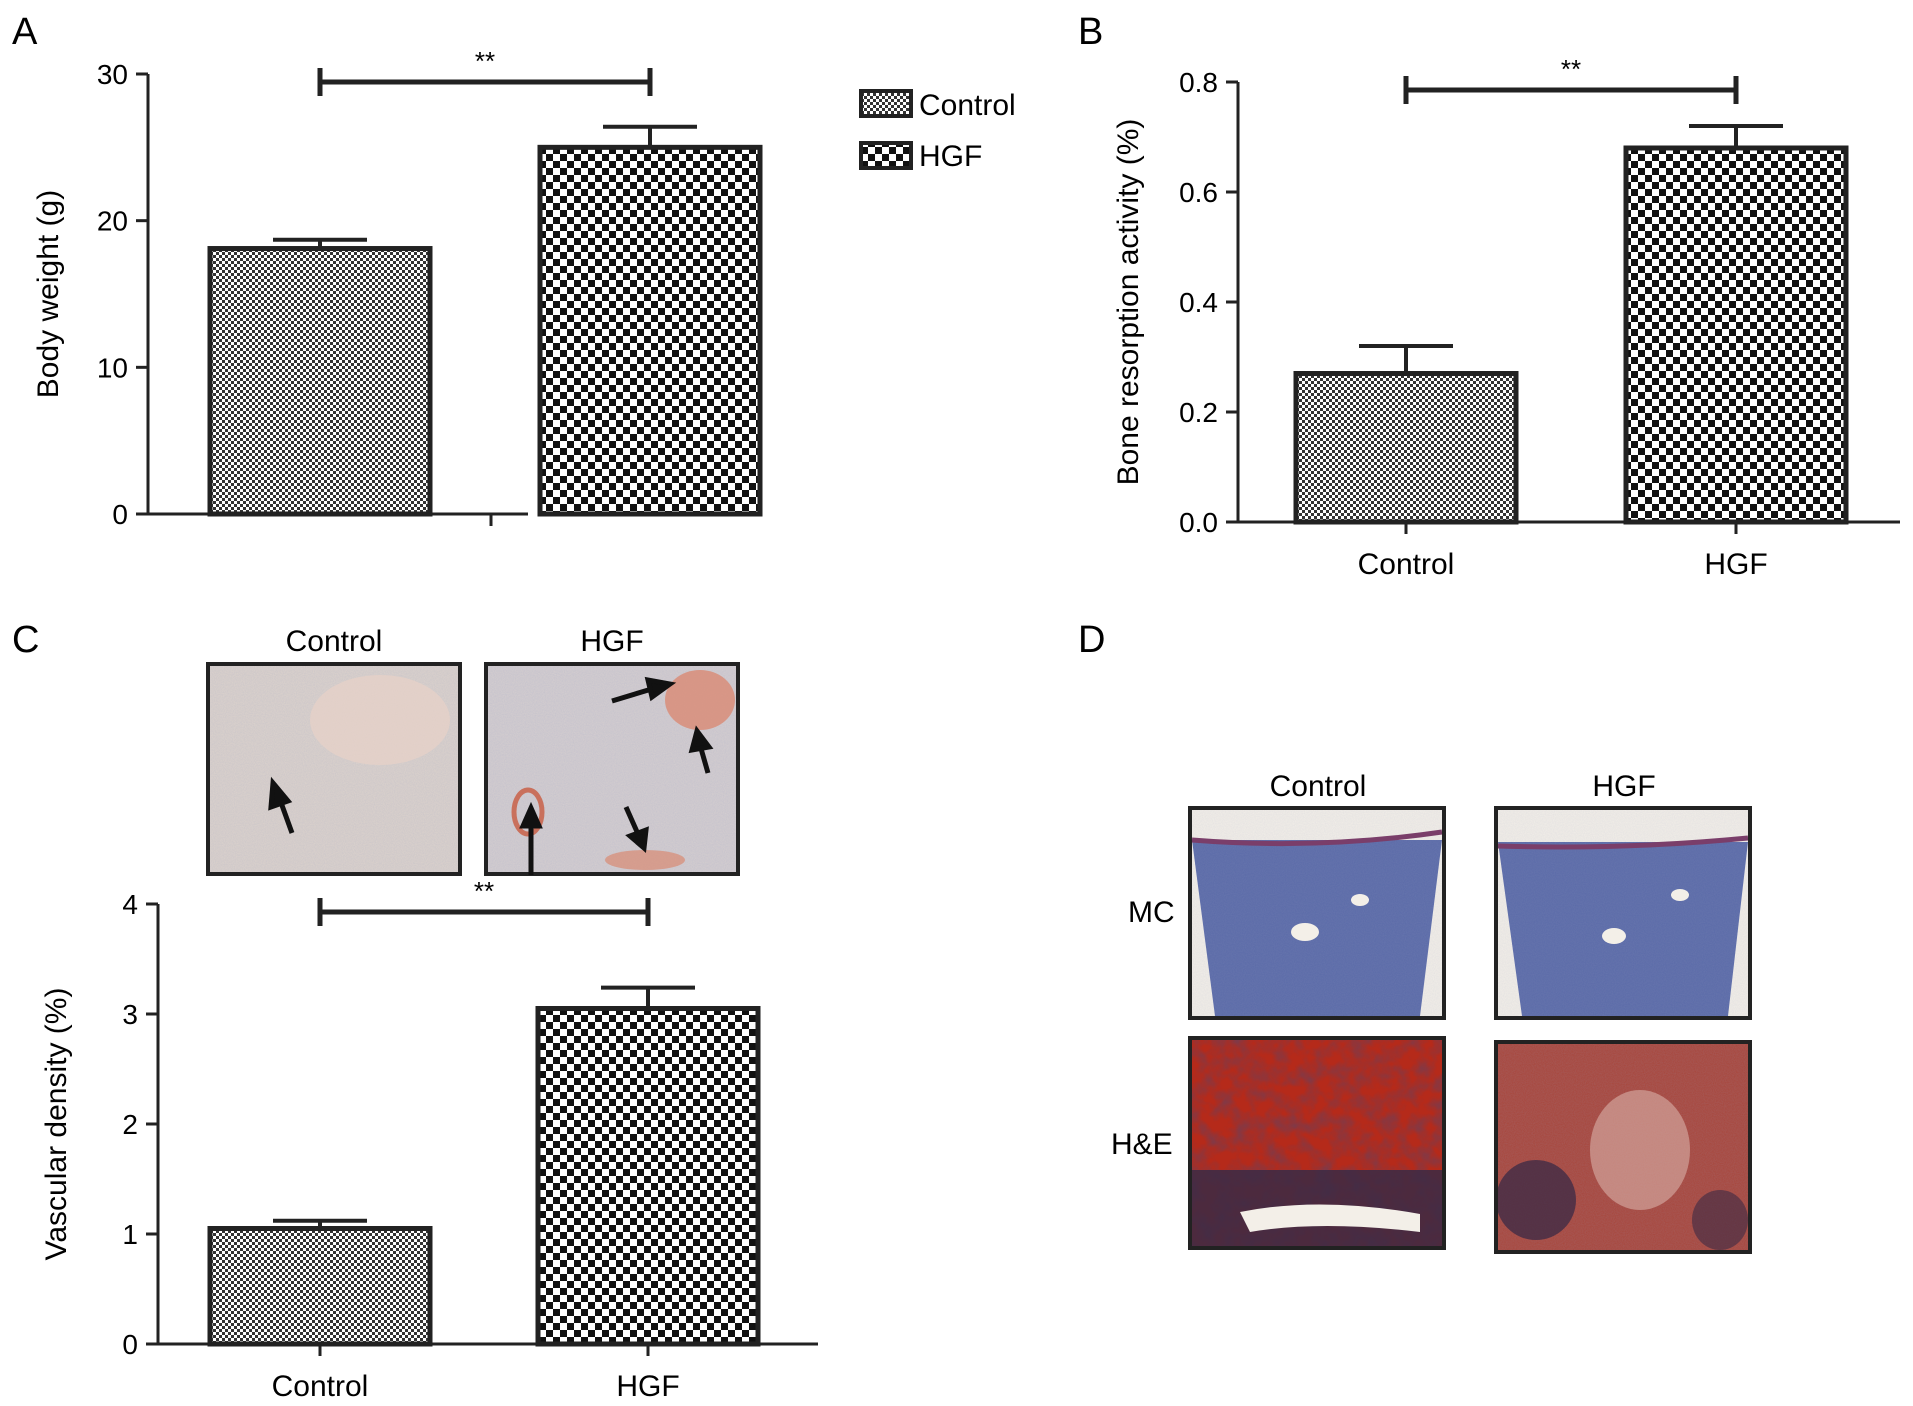  I want to click on chart-body-weight: 0 10 20 30 Body weight (g) **, so click(397, 288).